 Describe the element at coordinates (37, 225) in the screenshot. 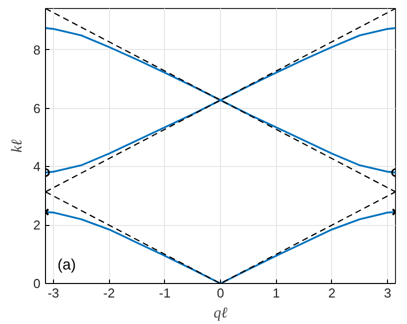

I see `y-tick-label: 2` at that location.